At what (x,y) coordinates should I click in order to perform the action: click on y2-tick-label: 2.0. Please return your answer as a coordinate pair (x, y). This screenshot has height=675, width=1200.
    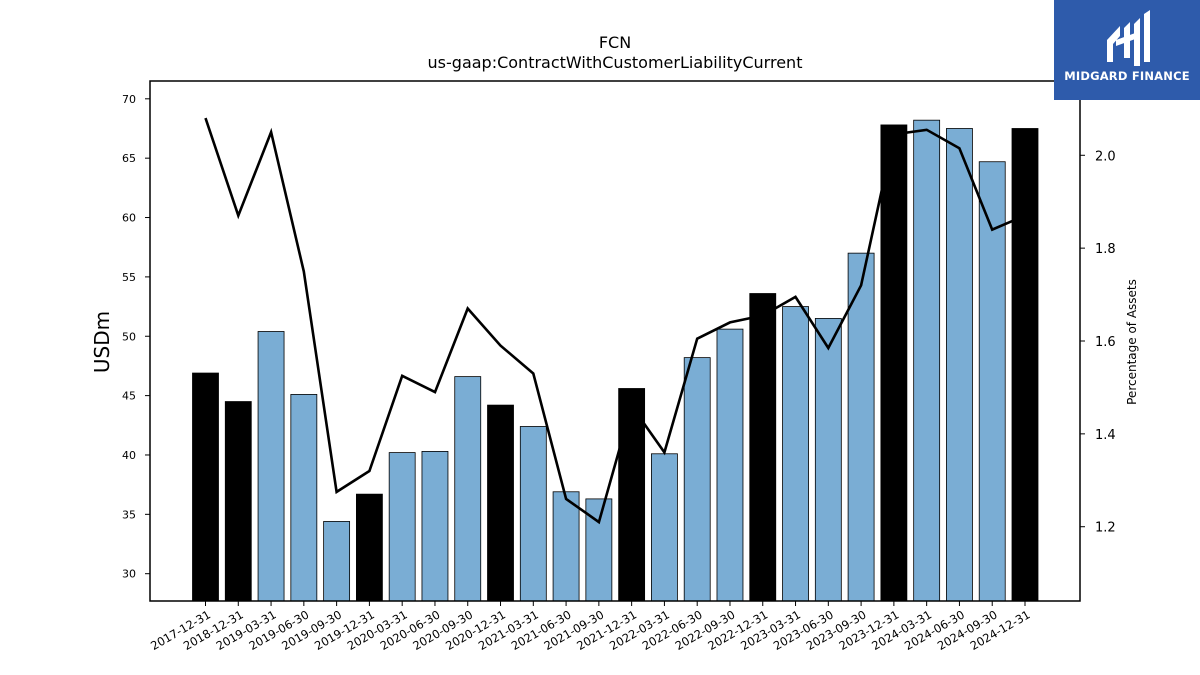
    Looking at the image, I should click on (1105, 156).